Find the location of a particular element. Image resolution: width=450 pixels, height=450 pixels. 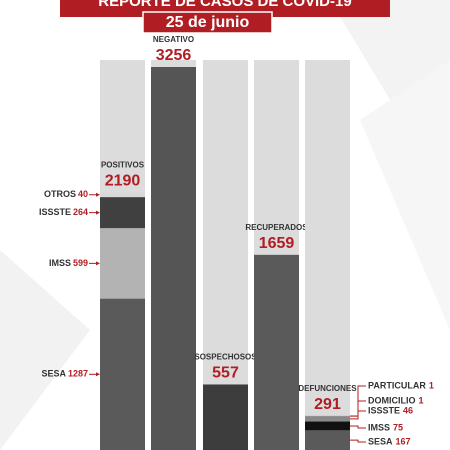

segment-name: PARTICULAR is located at coordinates (397, 385).